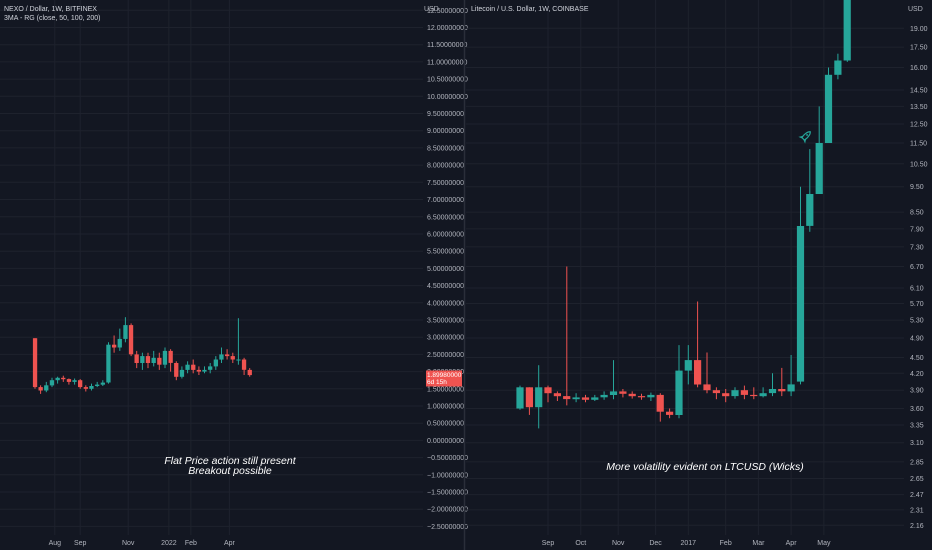 This screenshot has height=550, width=932. Describe the element at coordinates (230, 543) in the screenshot. I see `time-tick-label: Apr` at that location.